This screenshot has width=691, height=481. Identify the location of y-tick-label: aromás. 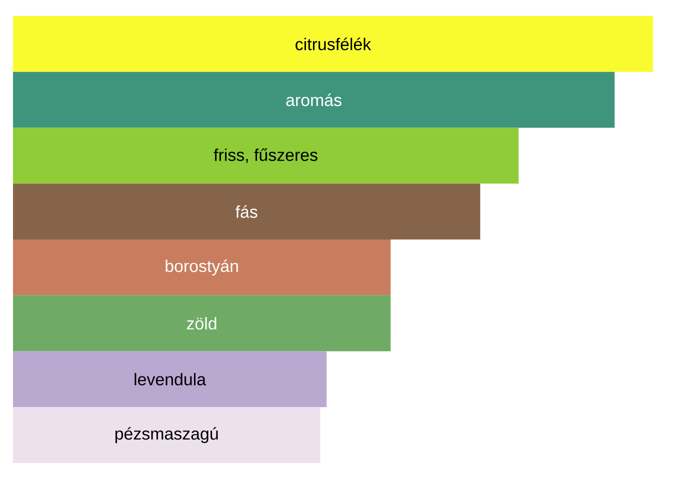
(314, 100).